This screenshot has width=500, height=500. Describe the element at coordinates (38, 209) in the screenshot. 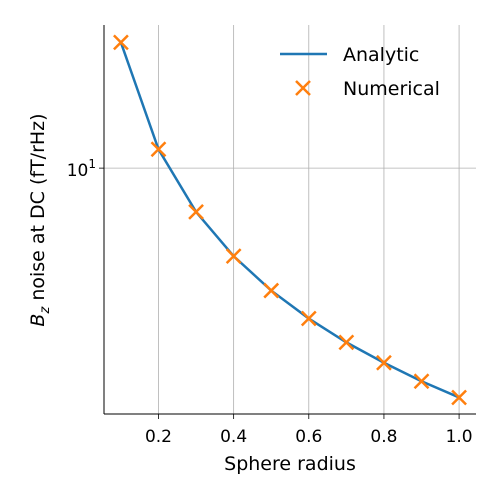

I see `y-label-rest: noise at DC (fT/rHz)` at that location.